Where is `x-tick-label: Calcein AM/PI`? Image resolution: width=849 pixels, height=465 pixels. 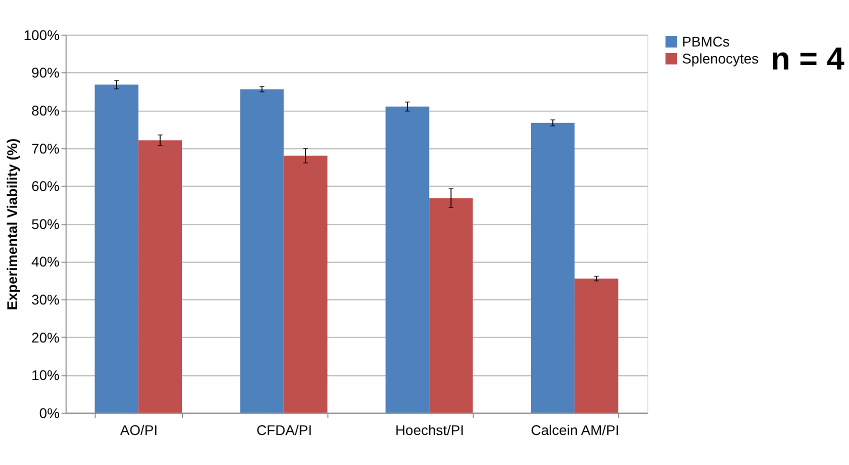
x-tick-label: Calcein AM/PI is located at coordinates (575, 430).